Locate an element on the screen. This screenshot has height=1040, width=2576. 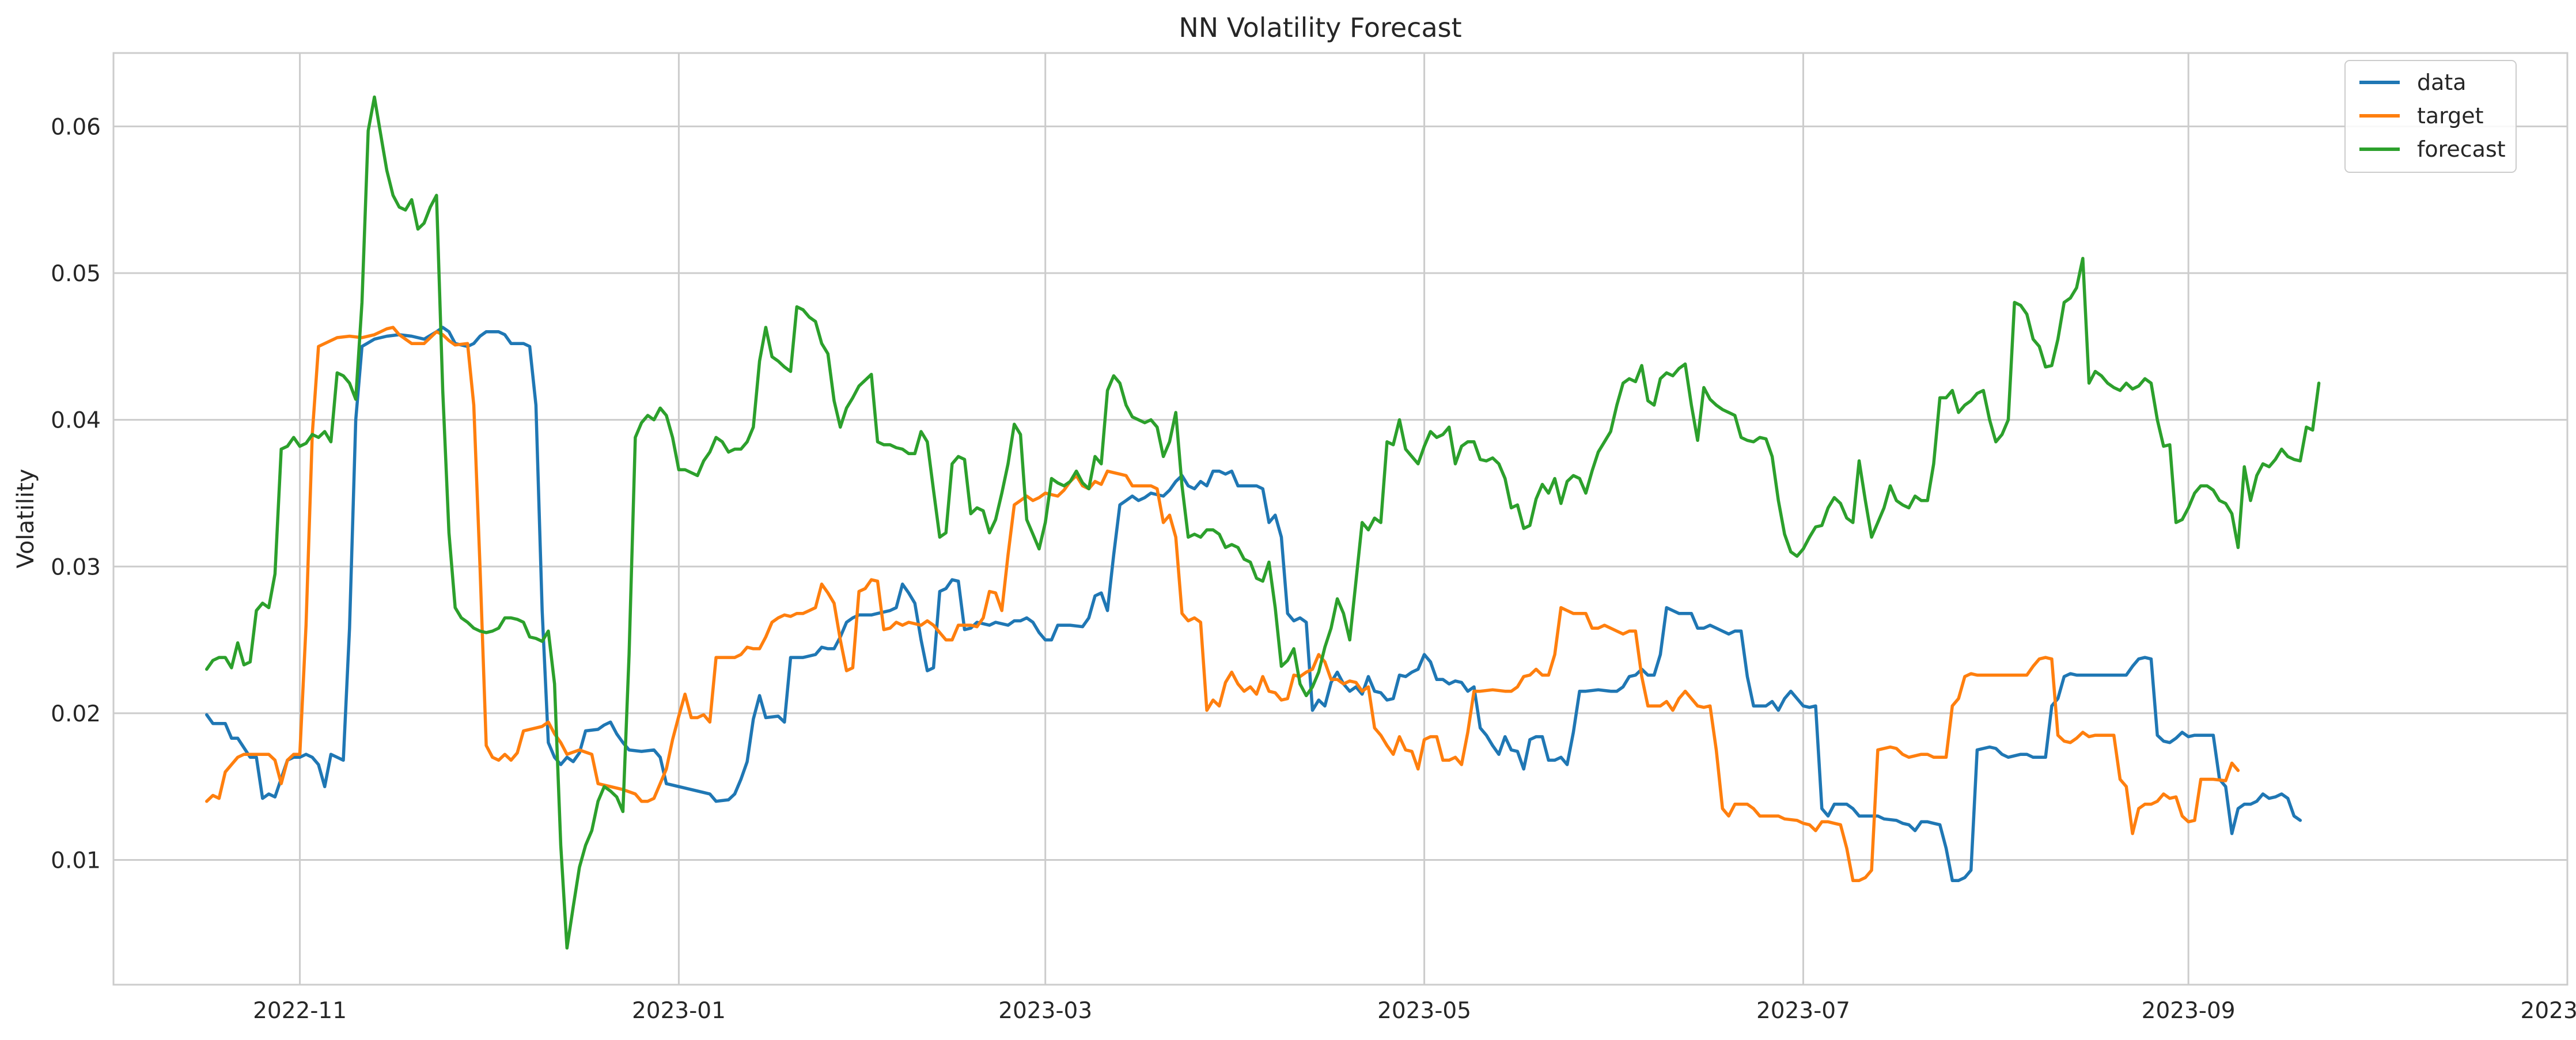
x-tick-label: 2023-11 is located at coordinates (2548, 1011).